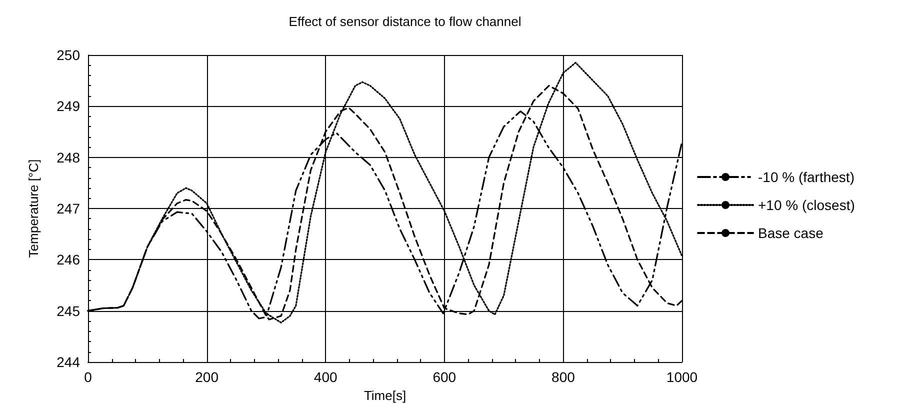 The width and height of the screenshot is (912, 409). Describe the element at coordinates (68, 260) in the screenshot. I see `y-tick-label: 246` at that location.